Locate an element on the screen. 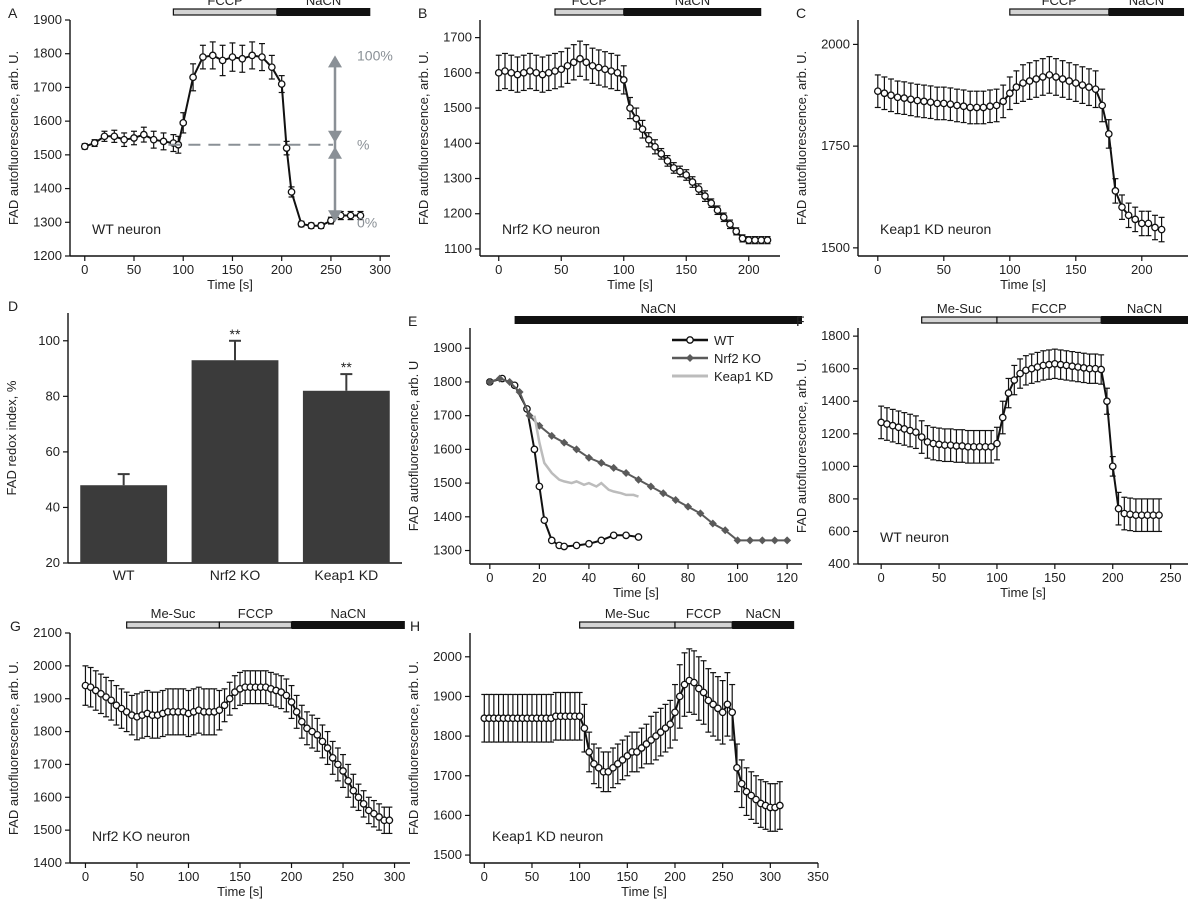  x-tick-label: 250 is located at coordinates (343, 876).